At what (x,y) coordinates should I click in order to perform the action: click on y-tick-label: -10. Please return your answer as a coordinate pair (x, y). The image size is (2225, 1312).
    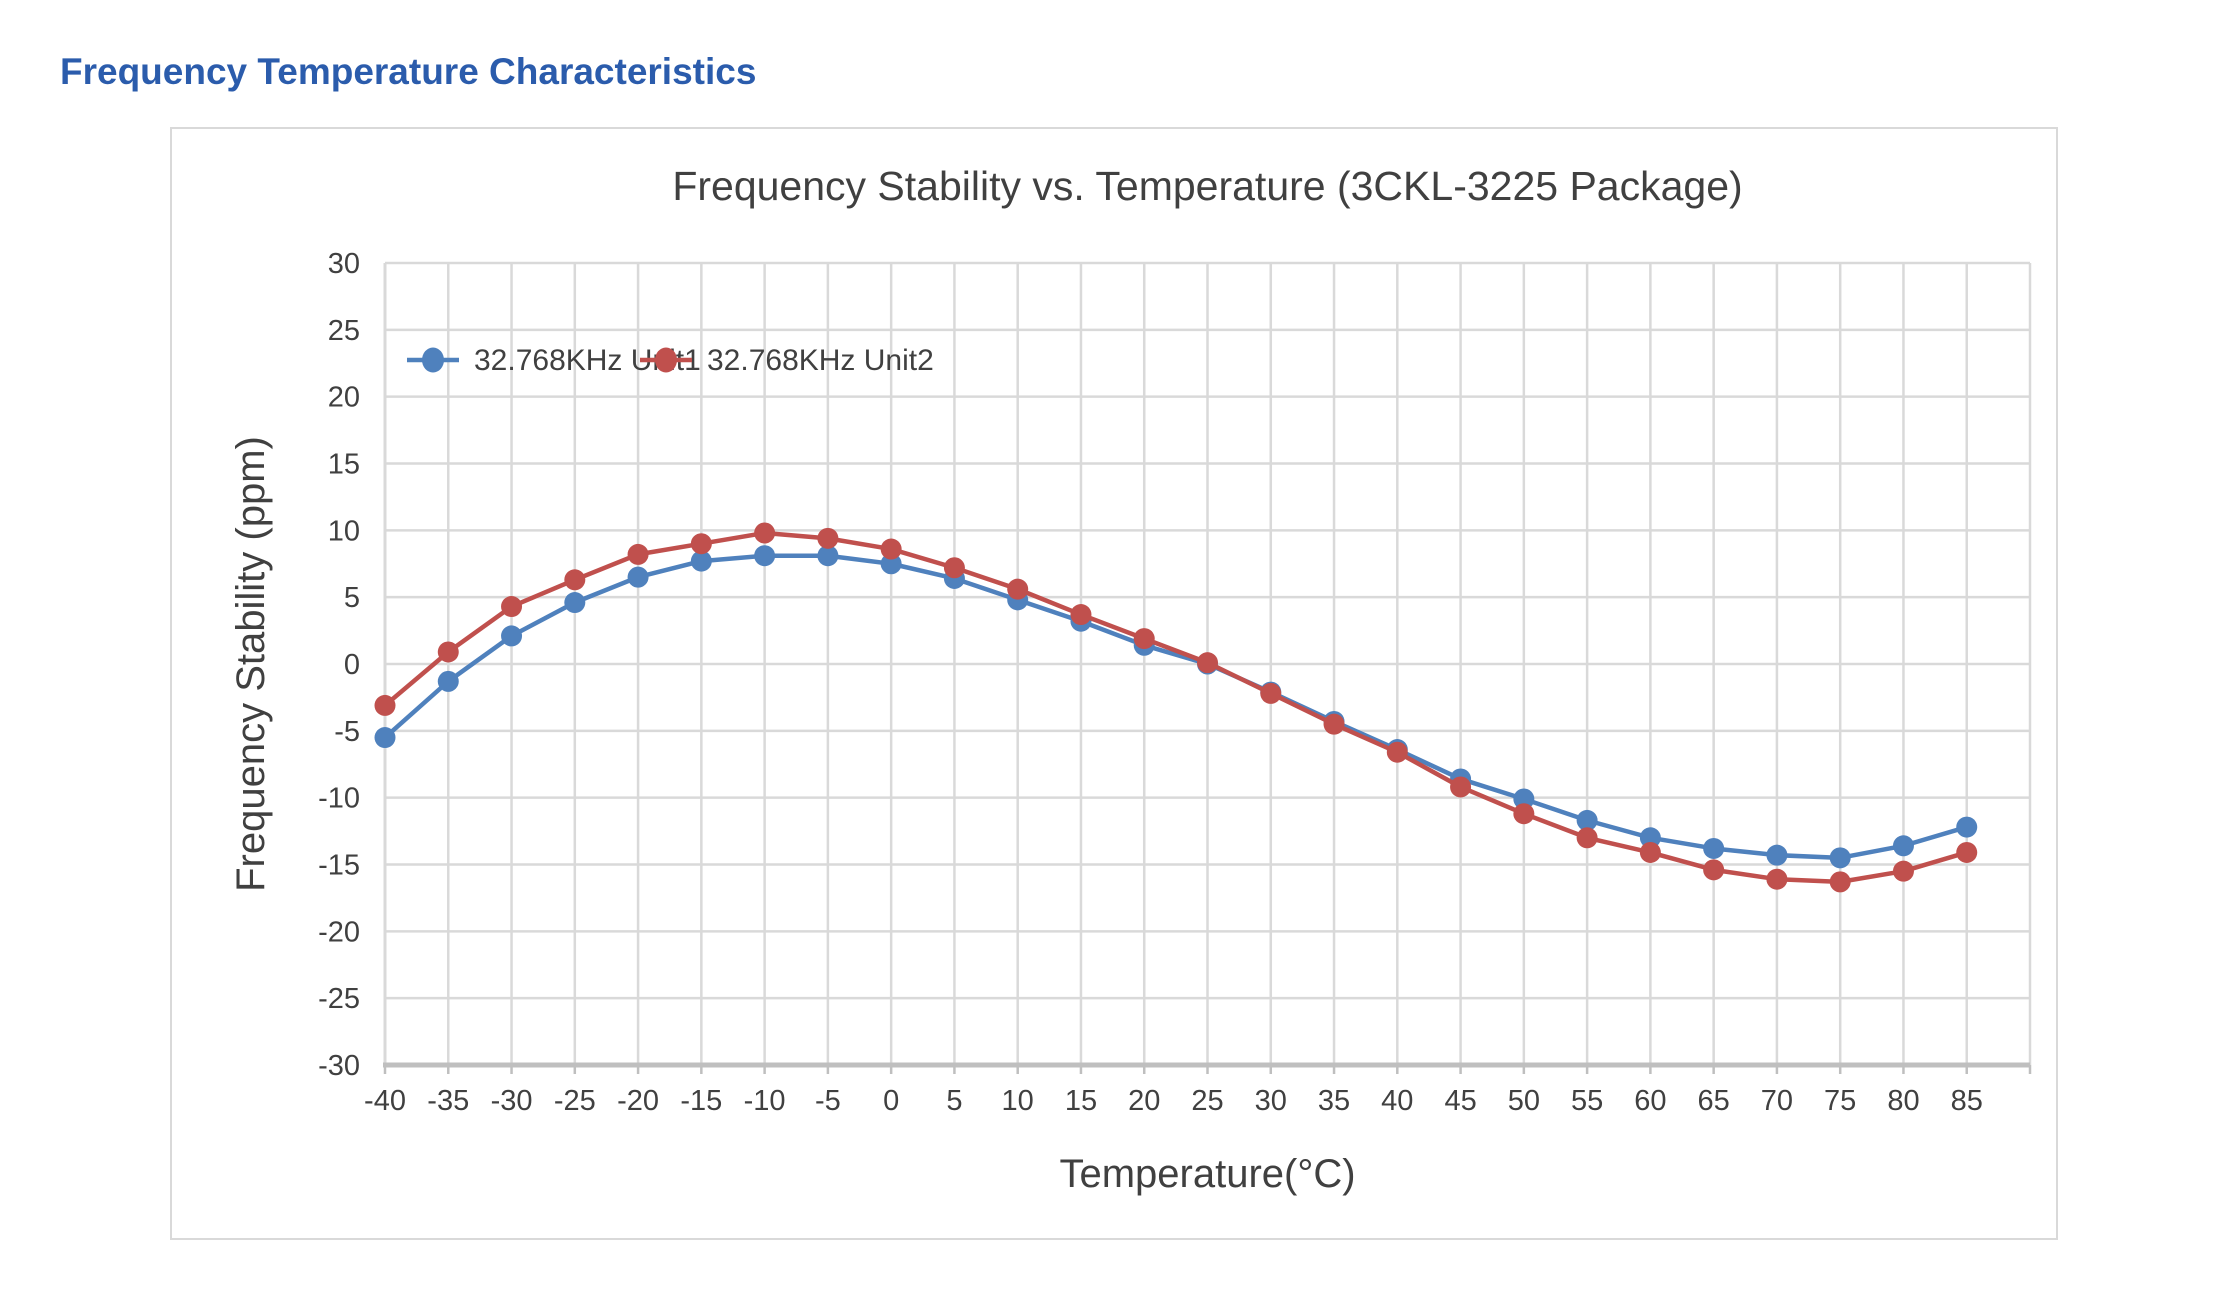
    Looking at the image, I should click on (339, 799).